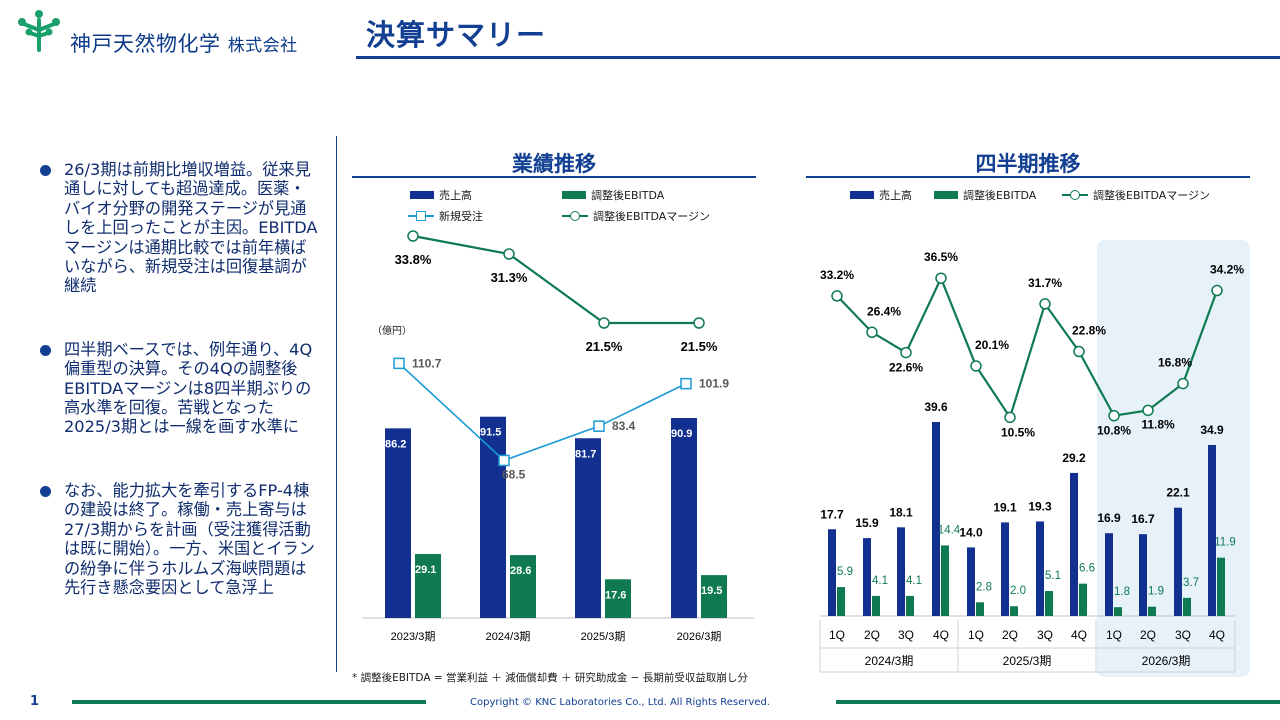 The image size is (1280, 720). I want to click on annual-ebitda-label: 19.5, so click(711, 591).